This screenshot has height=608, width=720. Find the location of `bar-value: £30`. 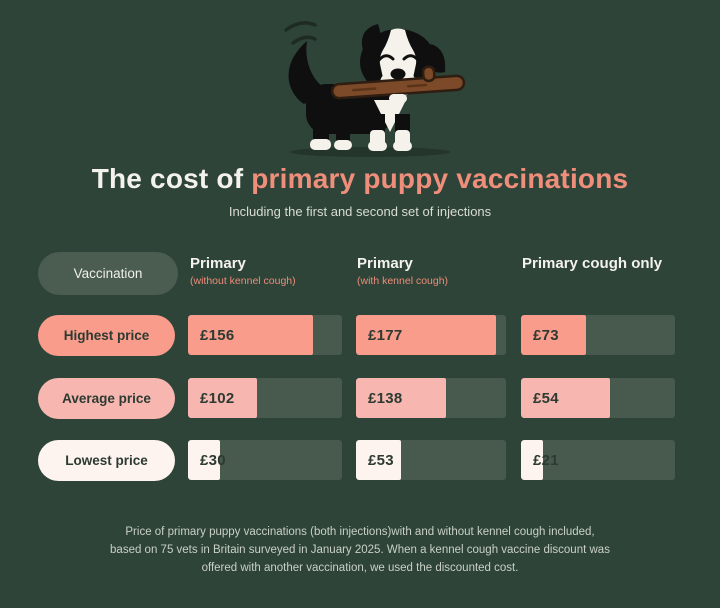

bar-value: £30 is located at coordinates (213, 460).